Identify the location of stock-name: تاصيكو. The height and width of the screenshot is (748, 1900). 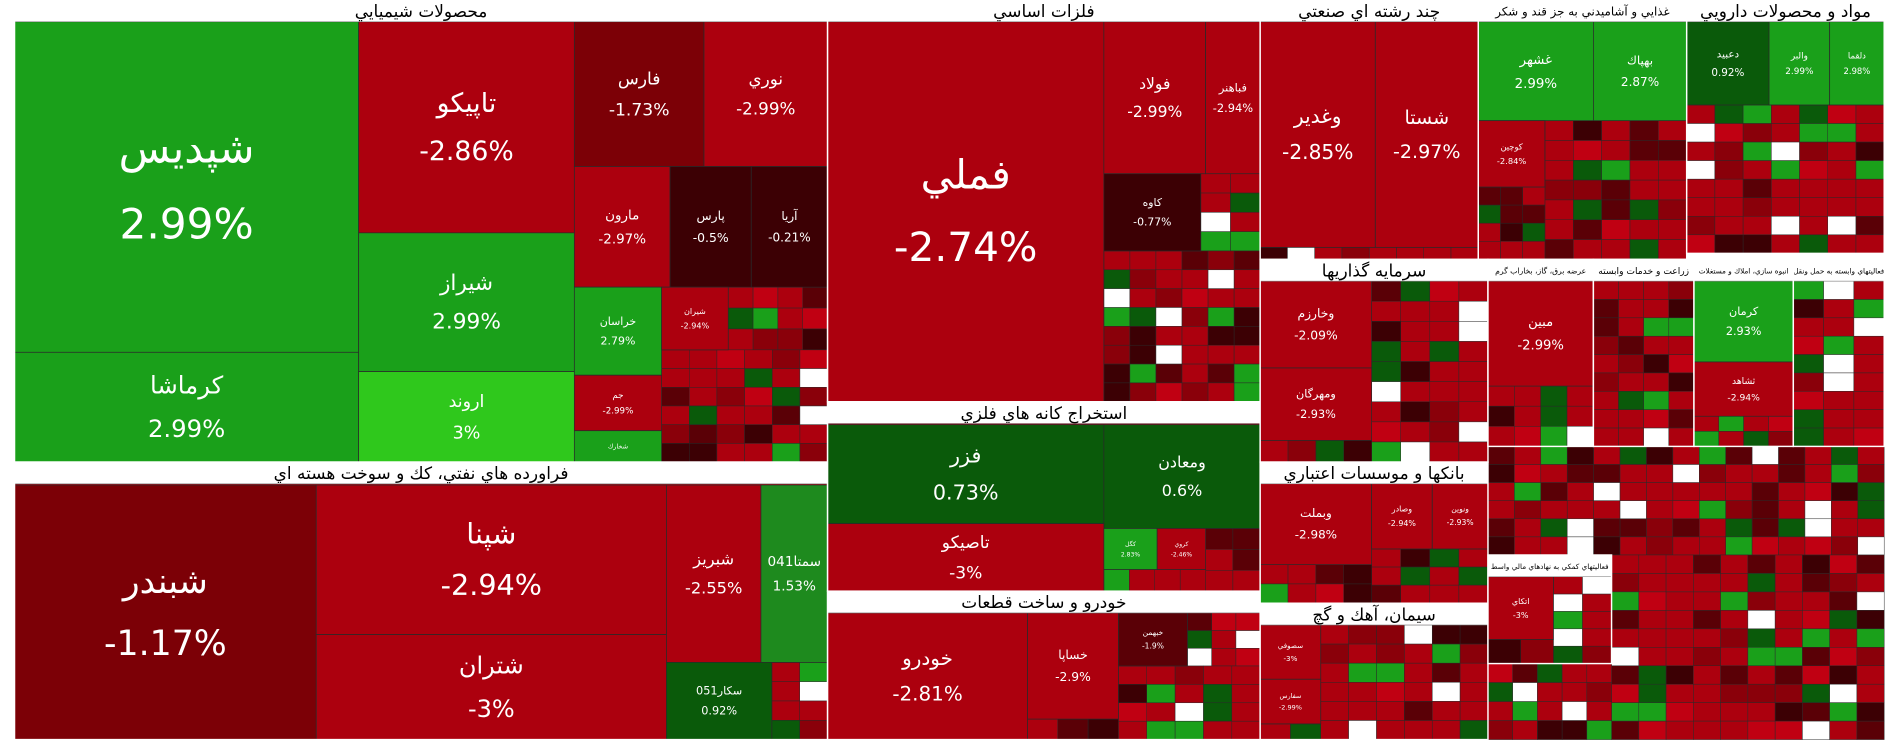
(965, 543).